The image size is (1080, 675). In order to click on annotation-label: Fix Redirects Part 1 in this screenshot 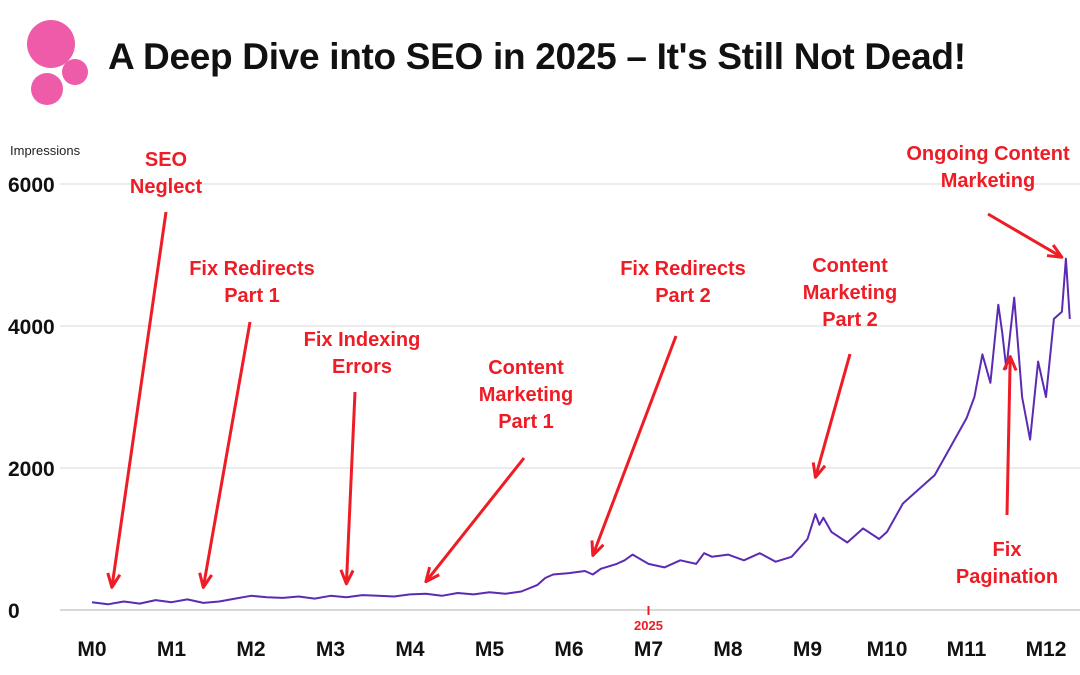, I will do `click(252, 282)`.